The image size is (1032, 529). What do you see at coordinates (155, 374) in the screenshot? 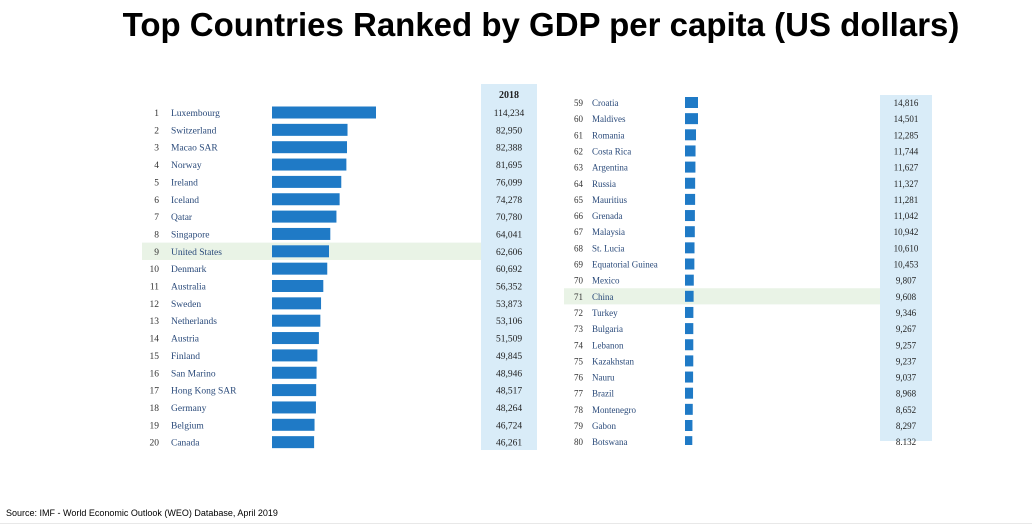
I see `rank-label: 16` at bounding box center [155, 374].